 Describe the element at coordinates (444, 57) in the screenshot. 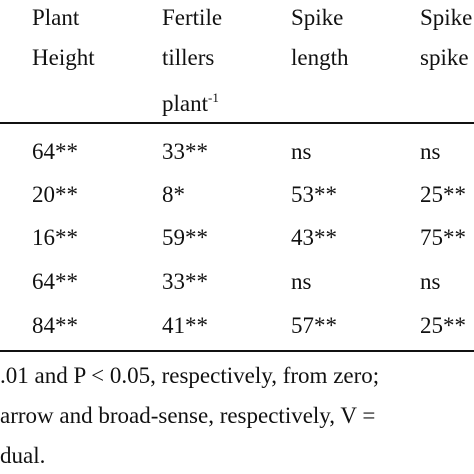

I see `header-text: spike` at that location.